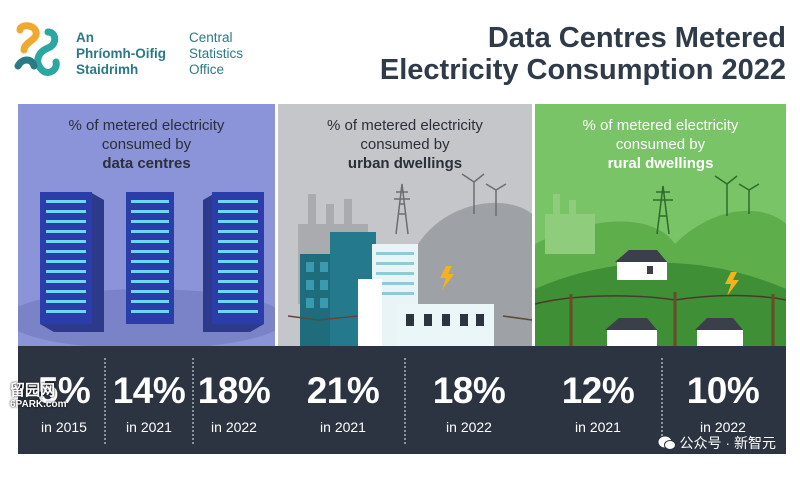 Image resolution: width=800 pixels, height=478 pixels. Describe the element at coordinates (146, 163) in the screenshot. I see `panel-subject: data centres` at that location.